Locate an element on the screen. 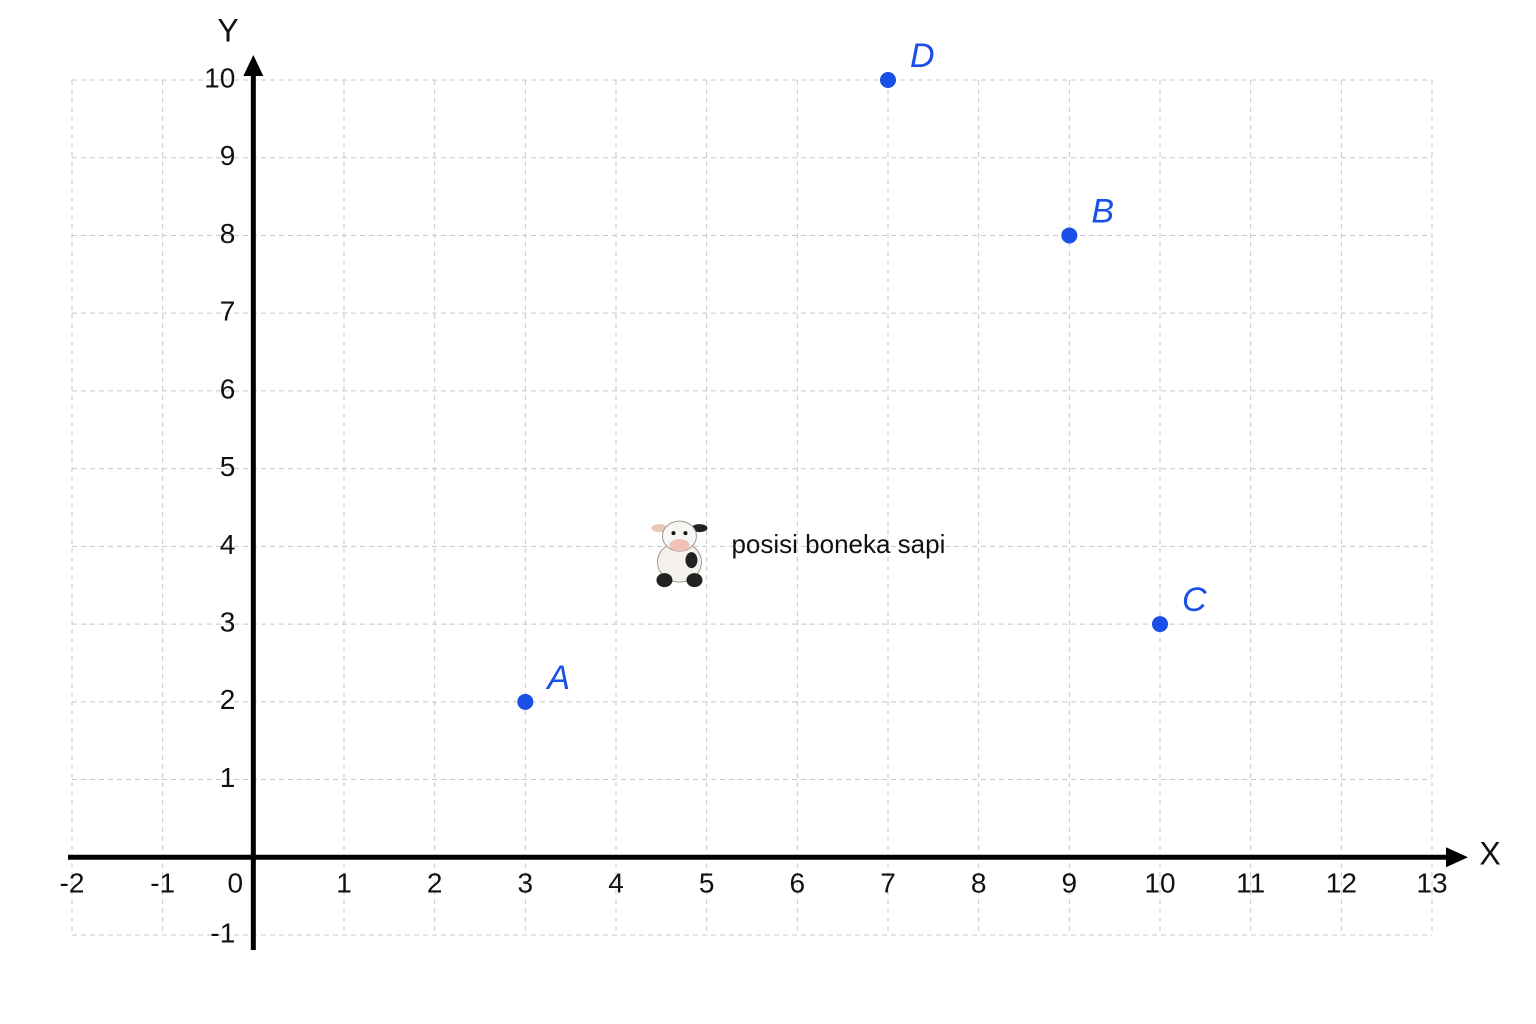  y-axis-arrow is located at coordinates (253, 65).